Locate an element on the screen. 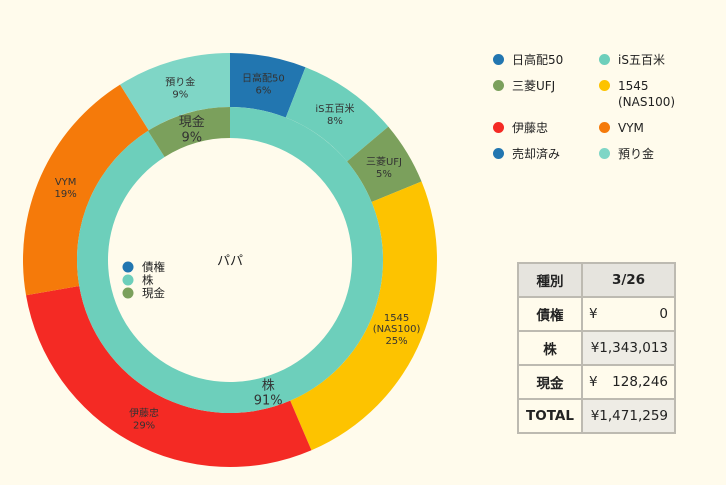  legend-label: VYM is located at coordinates (631, 128).